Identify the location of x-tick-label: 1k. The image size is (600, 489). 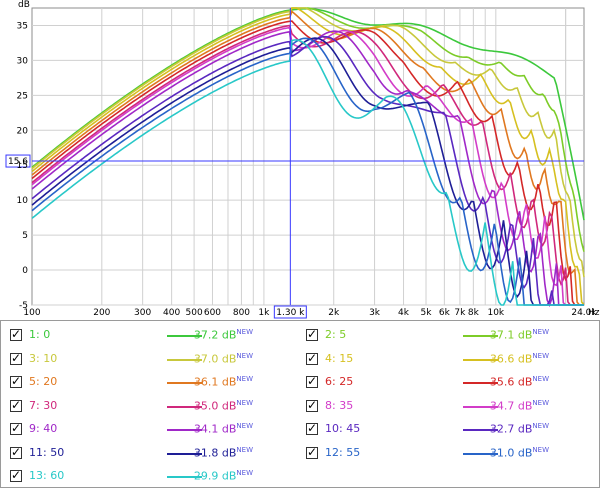
(264, 313).